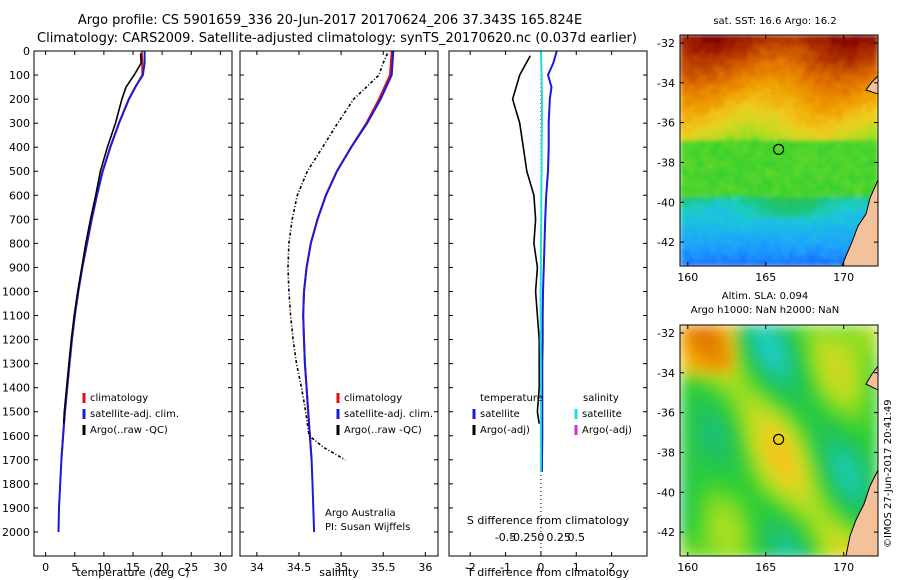 Image resolution: width=900 pixels, height=580 pixels. I want to click on sst-land-coast, so click(859, 222).